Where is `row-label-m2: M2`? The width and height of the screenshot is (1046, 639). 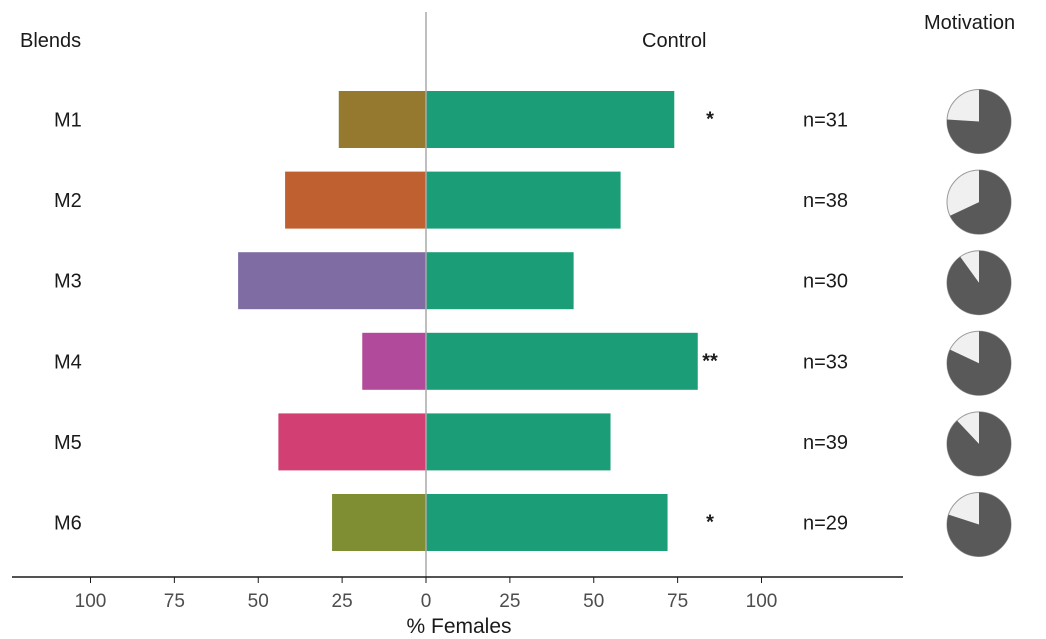
row-label-m2: M2 is located at coordinates (68, 201).